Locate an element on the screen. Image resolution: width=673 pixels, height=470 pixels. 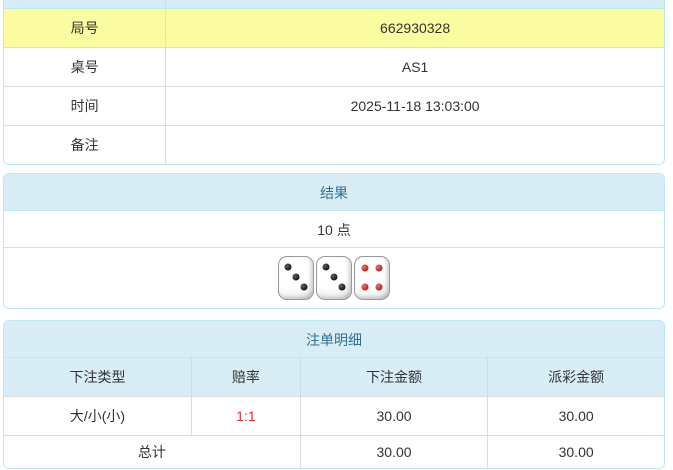
cut-header-strip is located at coordinates (334, 4).